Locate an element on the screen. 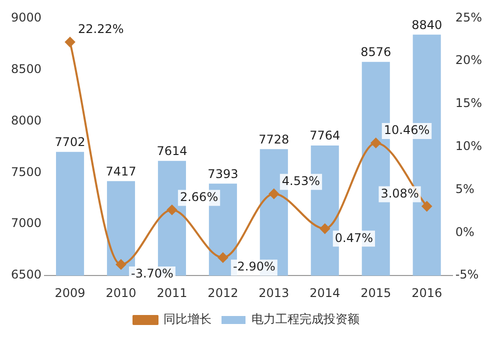  data-label: 7417 is located at coordinates (121, 171).